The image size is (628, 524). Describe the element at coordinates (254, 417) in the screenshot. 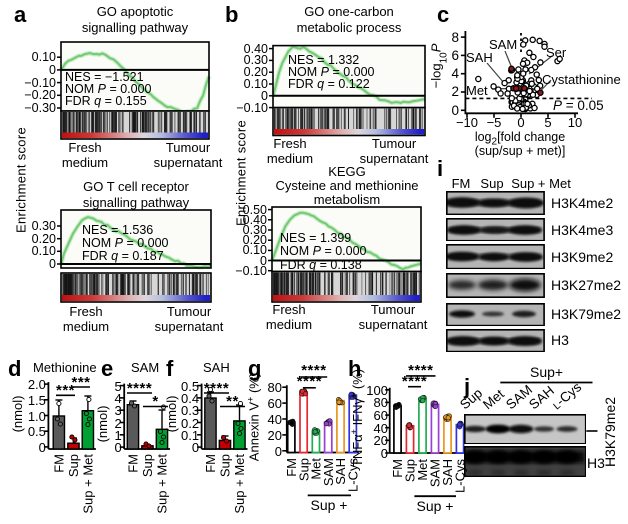

I see `svg-text: Annexin V+ (%)` at that location.